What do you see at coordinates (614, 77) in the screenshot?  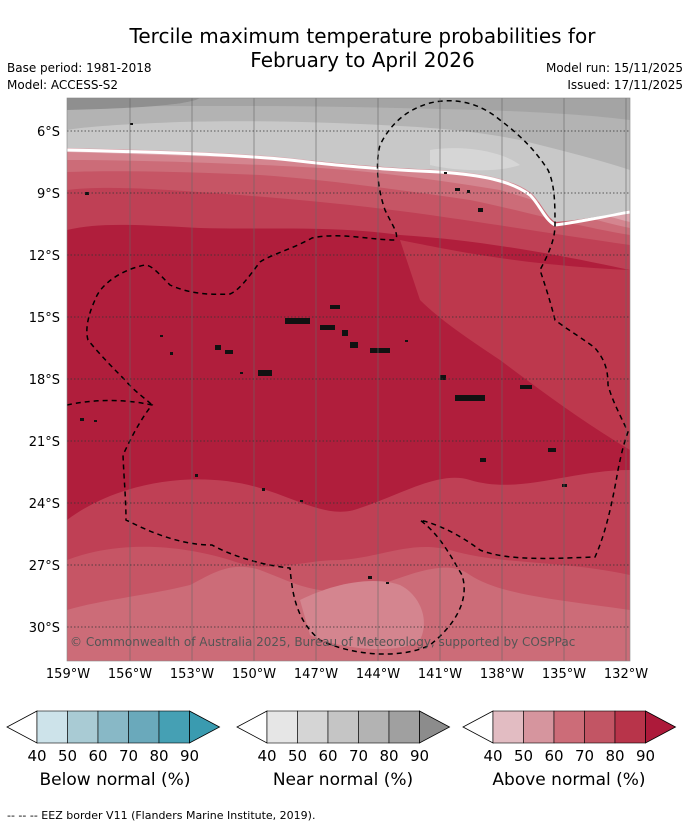 I see `meta-right: Model run: 15/11/2025 Issued: 17/11/2025` at bounding box center [614, 77].